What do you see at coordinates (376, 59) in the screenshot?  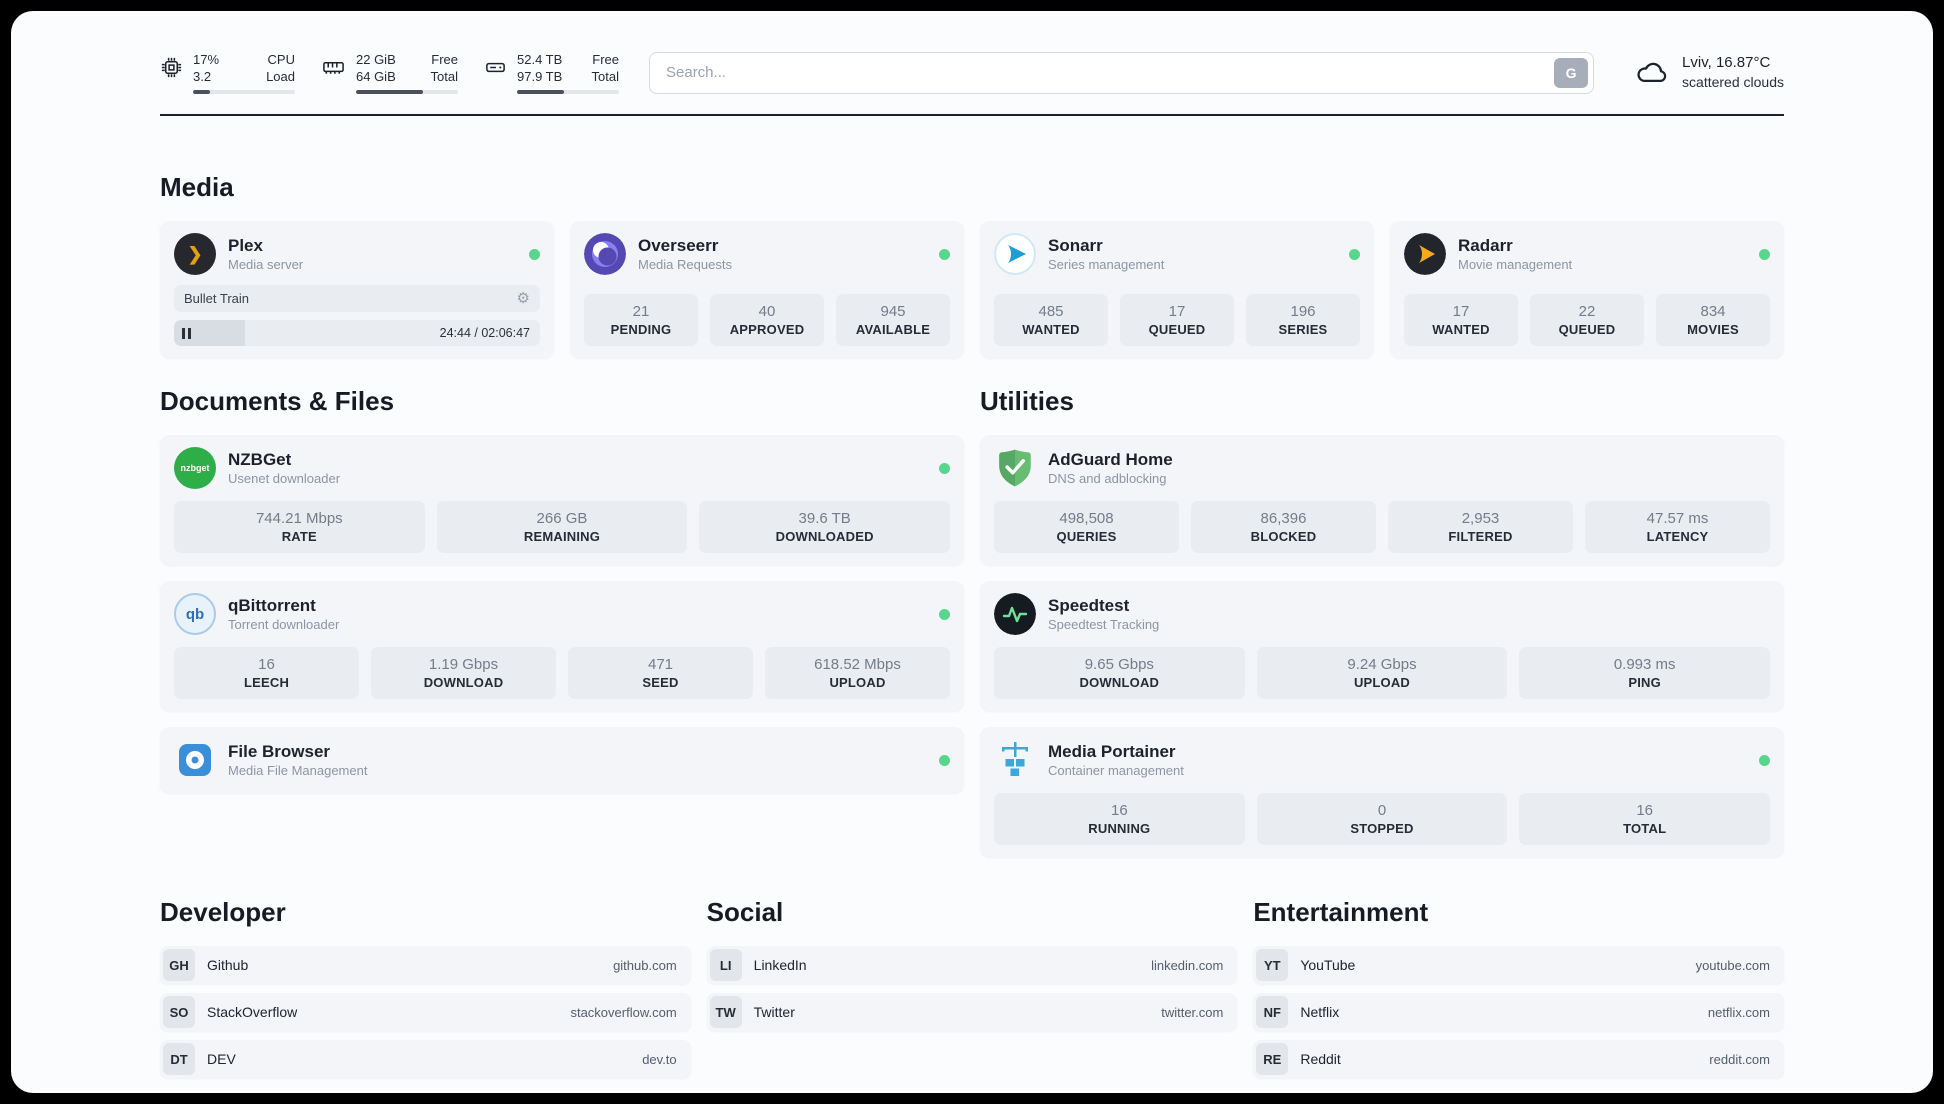 I see `memory-free-value: 22 GiB` at bounding box center [376, 59].